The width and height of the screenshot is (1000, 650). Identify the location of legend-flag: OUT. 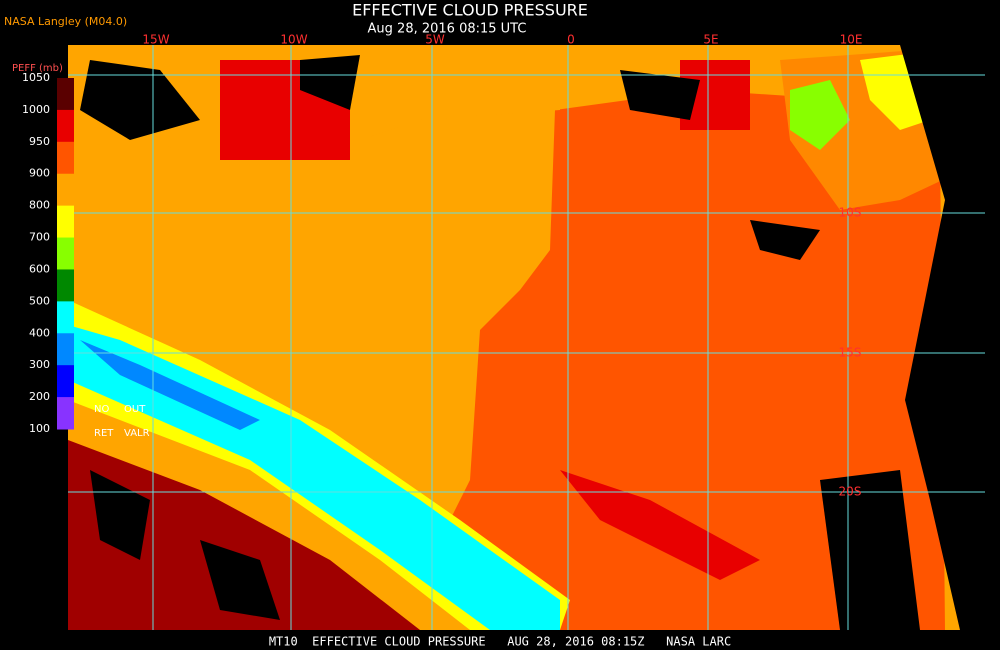
(135, 409).